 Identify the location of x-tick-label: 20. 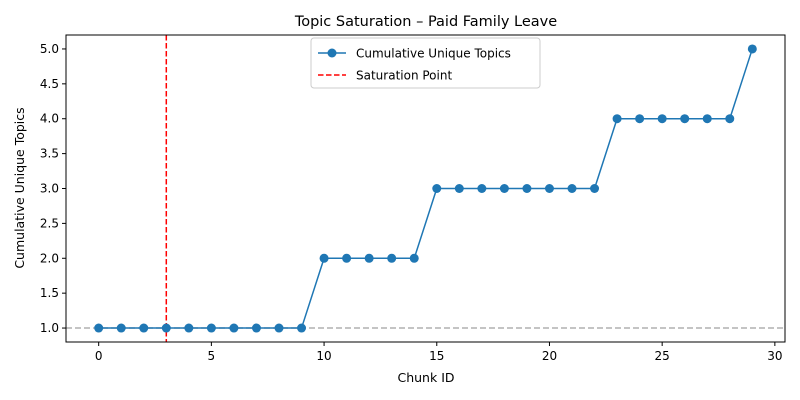
(549, 356).